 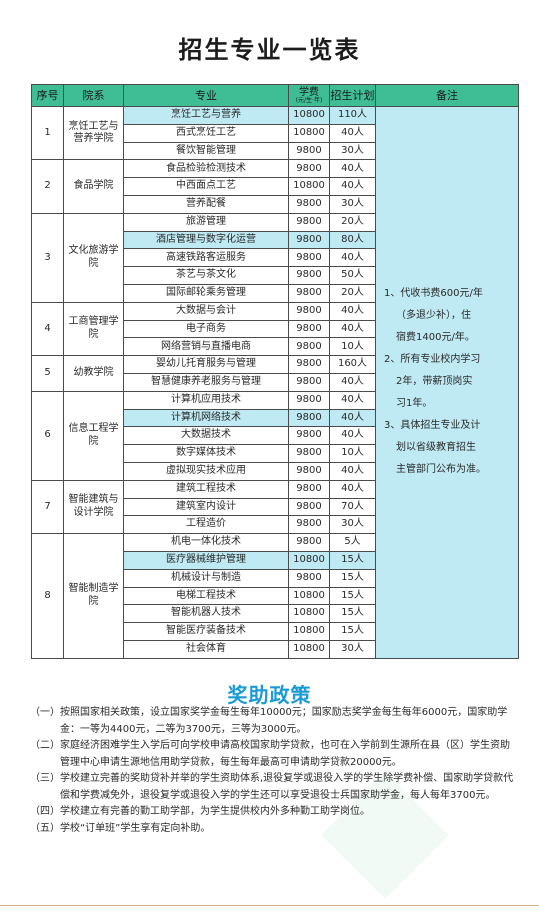 I want to click on table-row: 工程造价 9800 30人, so click(x=275, y=525).